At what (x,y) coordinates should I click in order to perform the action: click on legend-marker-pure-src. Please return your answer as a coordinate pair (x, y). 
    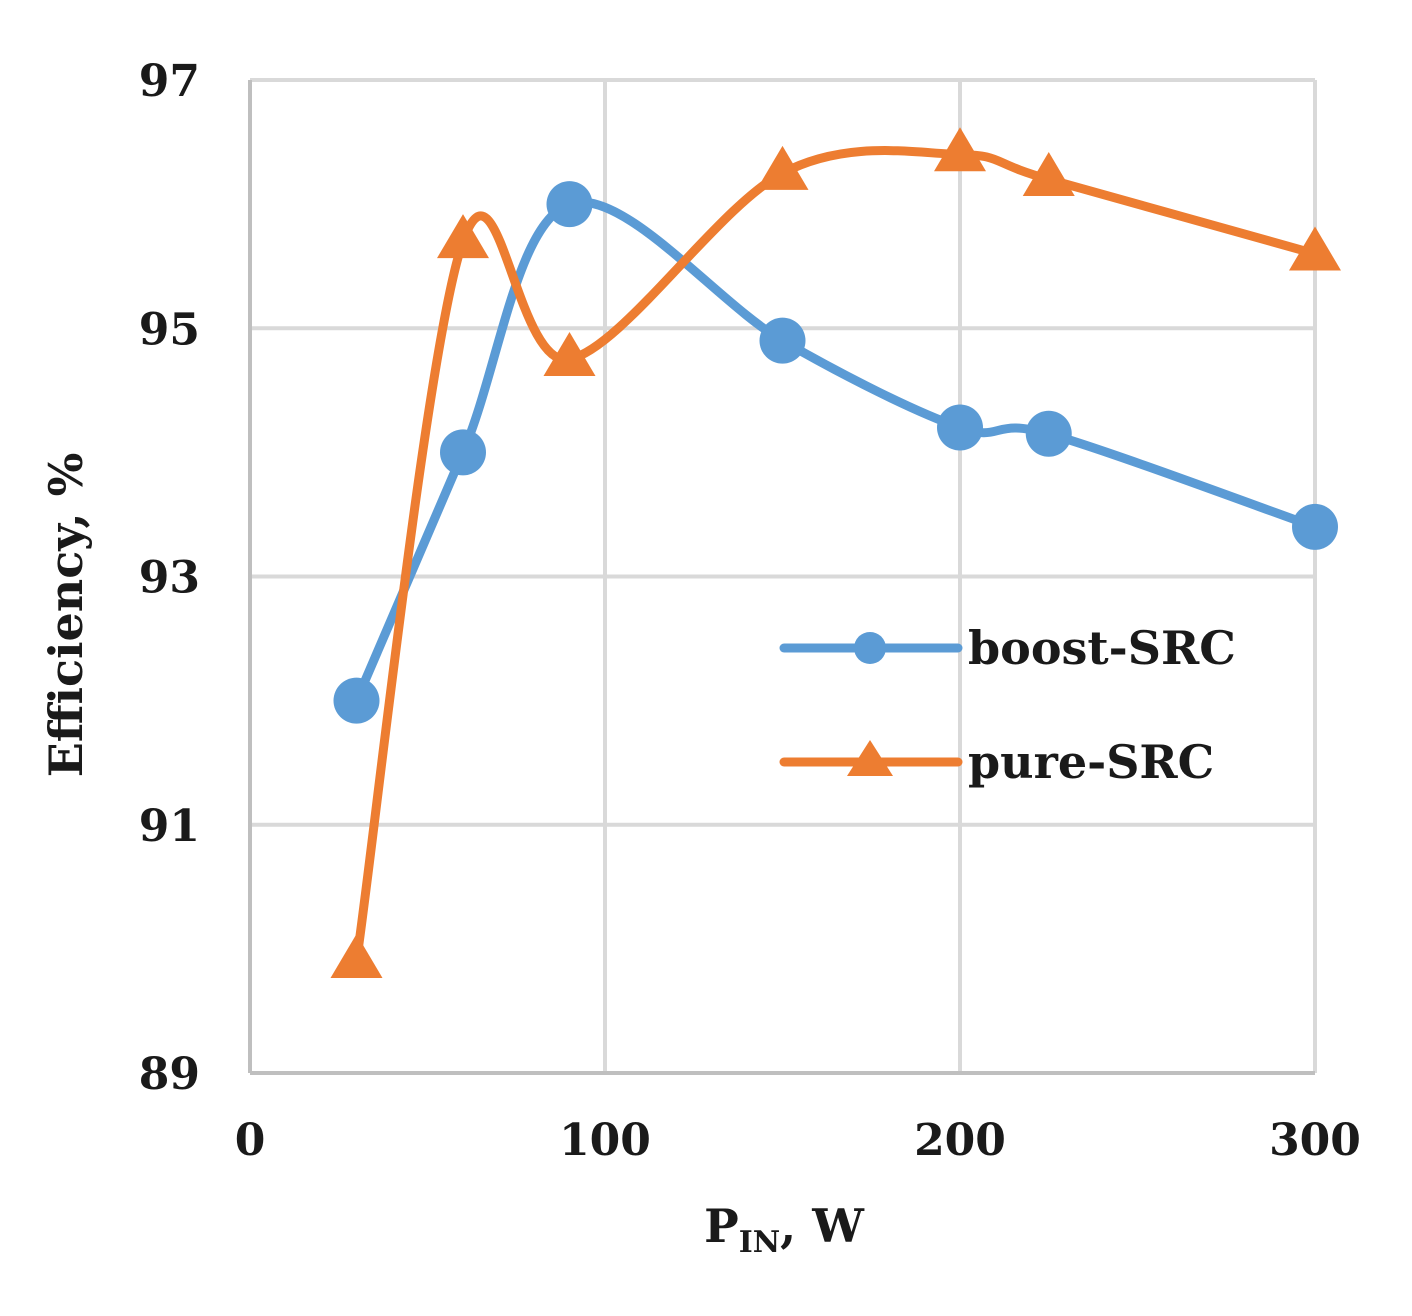
    Looking at the image, I should click on (870, 758).